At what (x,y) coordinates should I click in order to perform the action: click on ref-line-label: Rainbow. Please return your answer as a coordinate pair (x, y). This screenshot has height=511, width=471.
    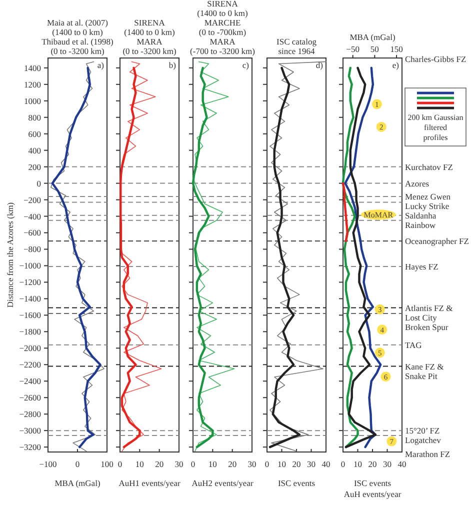
    Looking at the image, I should click on (421, 225).